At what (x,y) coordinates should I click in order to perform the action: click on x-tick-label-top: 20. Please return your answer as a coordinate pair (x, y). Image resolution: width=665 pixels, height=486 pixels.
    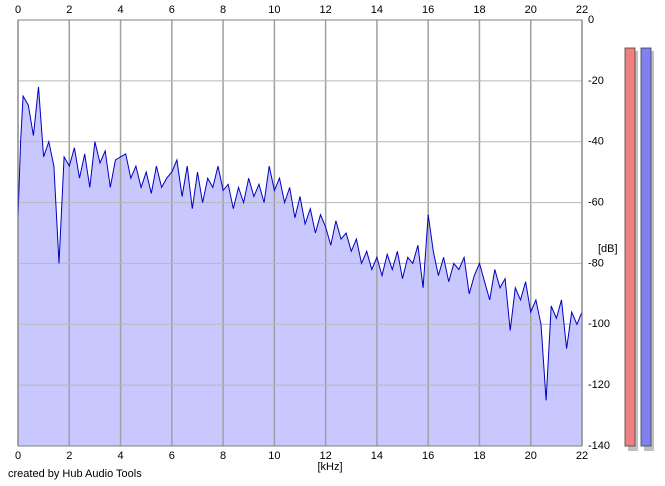
    Looking at the image, I should click on (531, 10).